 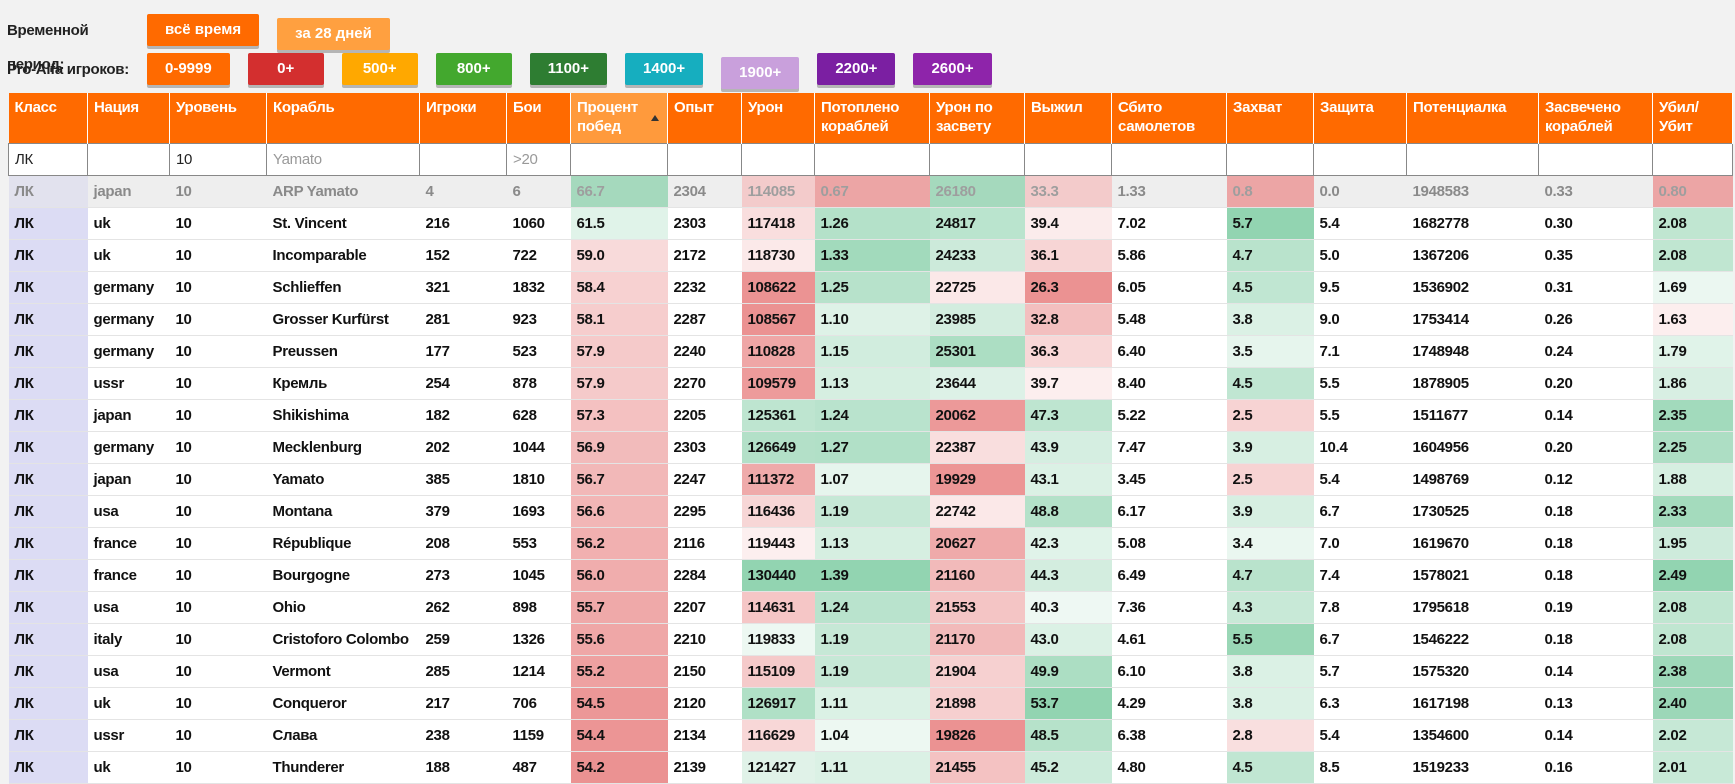 I want to click on filter-input: >20, so click(x=538, y=159).